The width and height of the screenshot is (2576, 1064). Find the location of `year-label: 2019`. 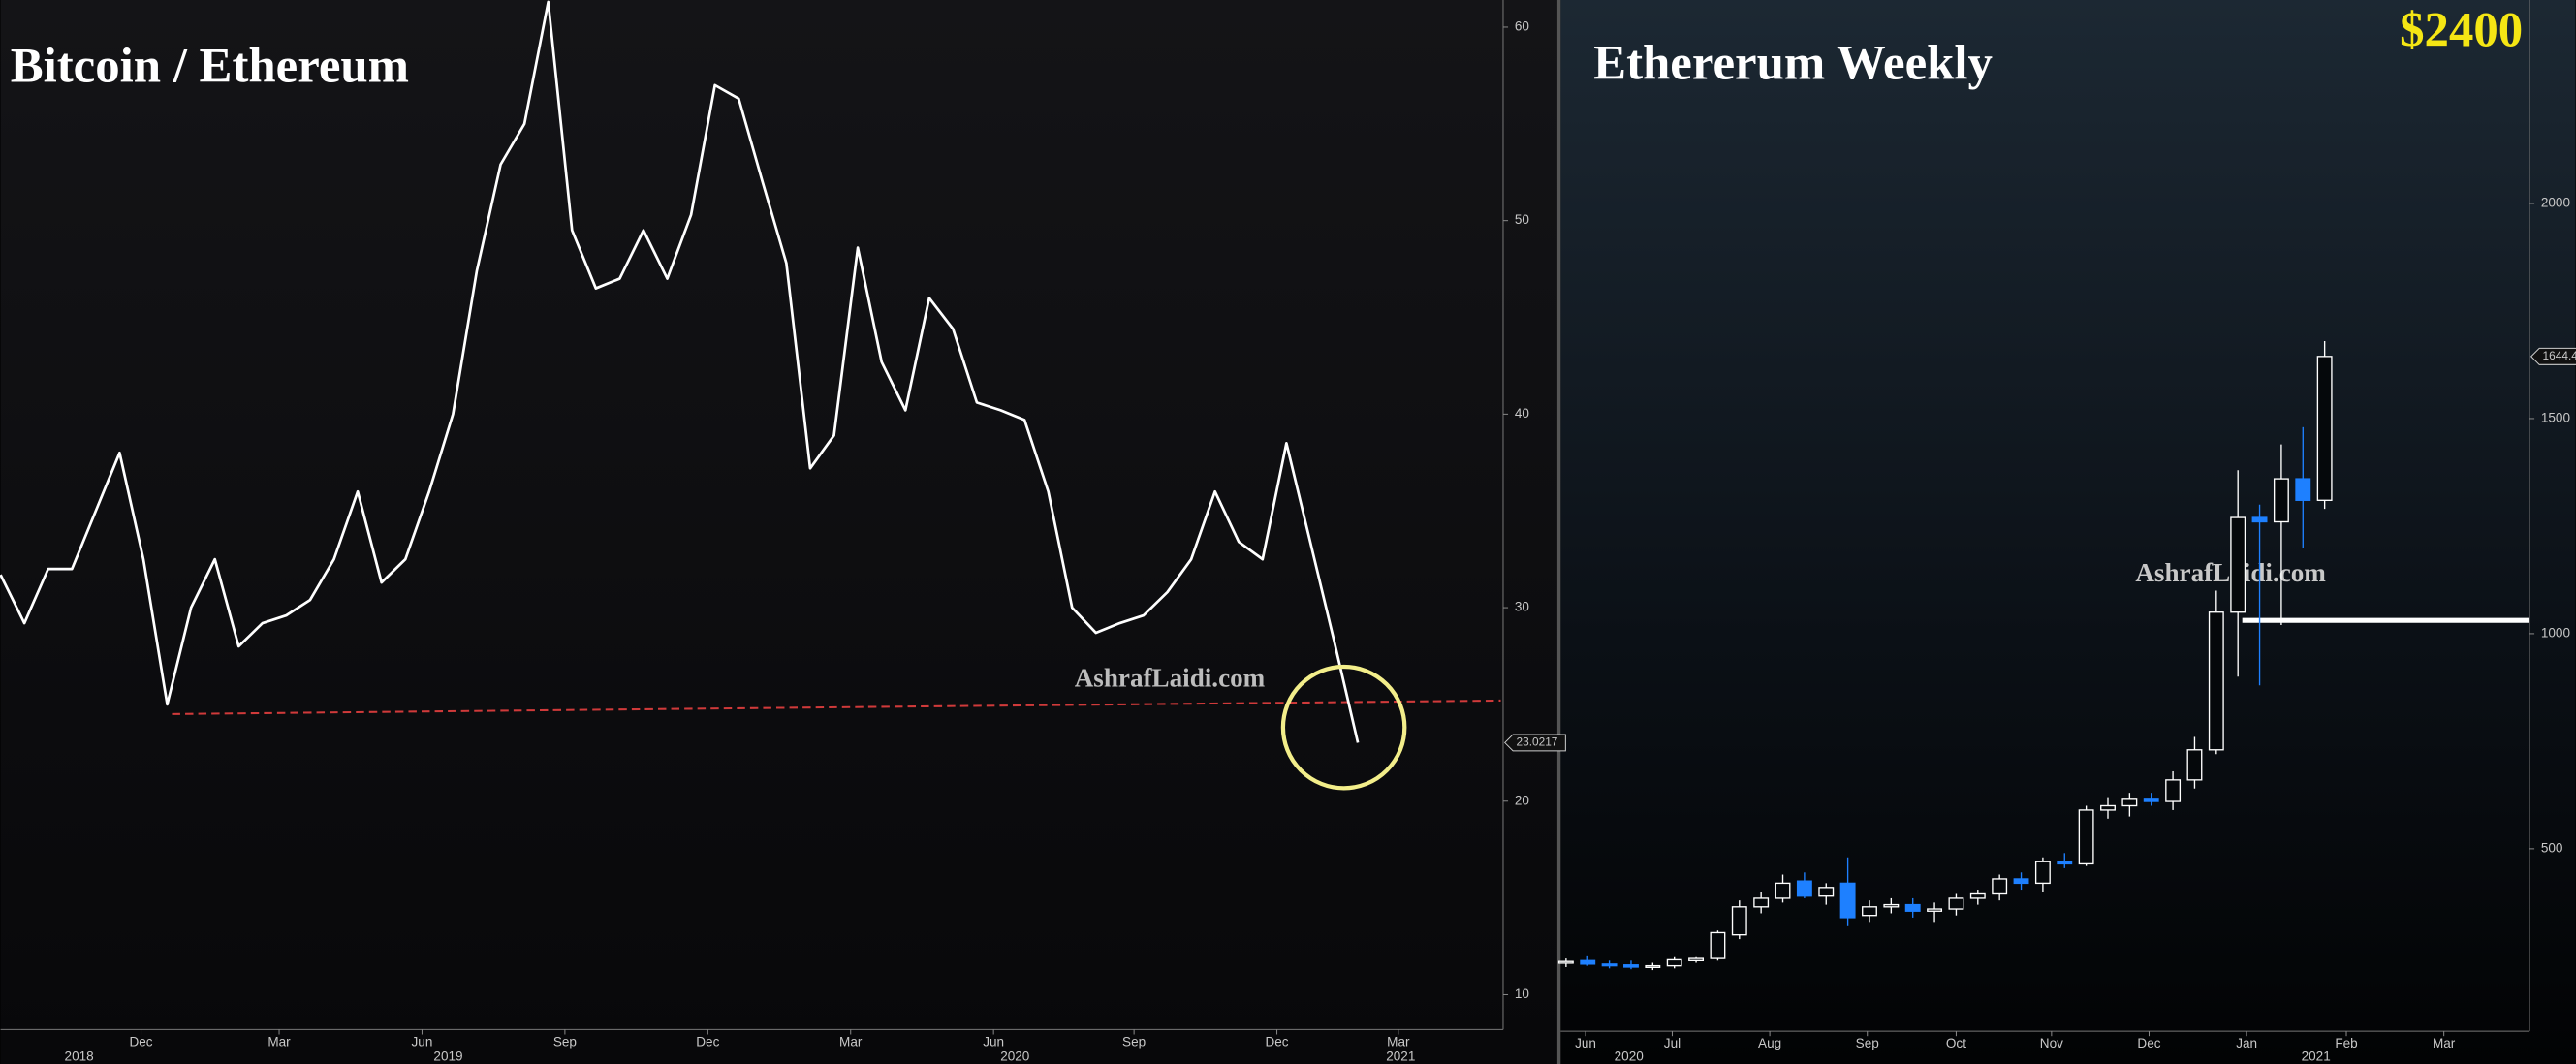

year-label: 2019 is located at coordinates (447, 1056).